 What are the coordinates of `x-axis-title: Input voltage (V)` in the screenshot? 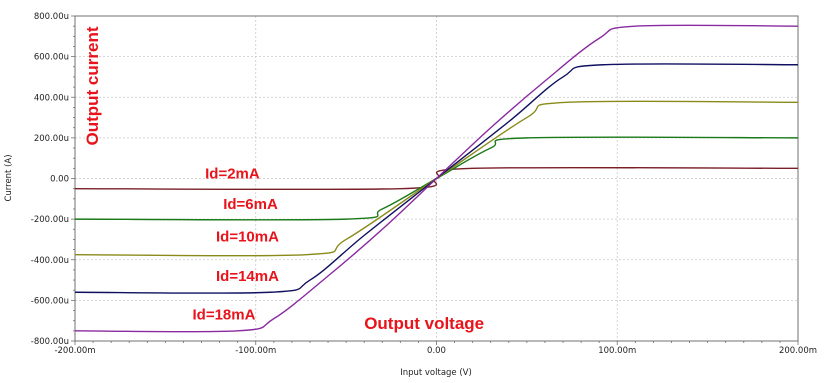 It's located at (436, 373).